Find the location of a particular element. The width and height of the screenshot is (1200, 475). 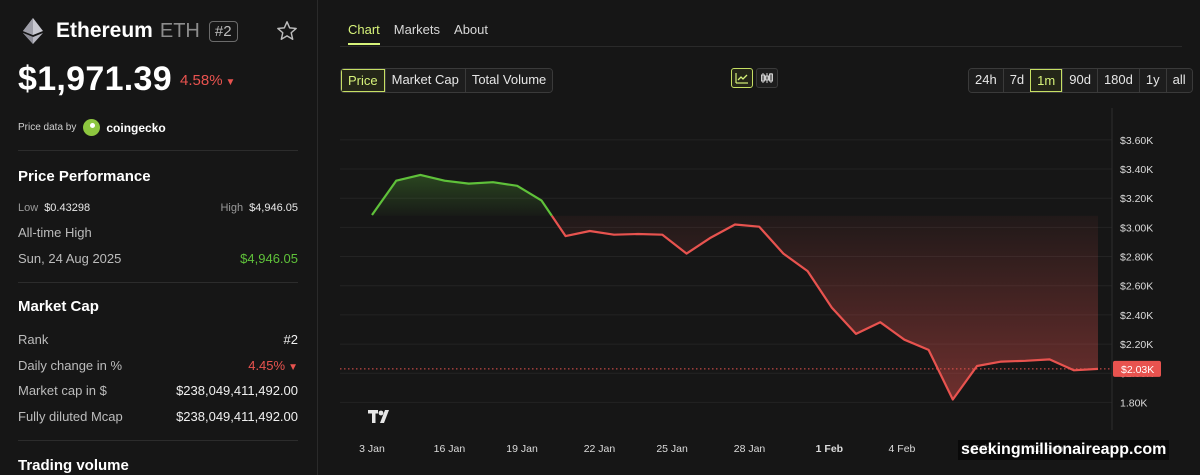

price-change-value: 4.58% is located at coordinates (201, 80).